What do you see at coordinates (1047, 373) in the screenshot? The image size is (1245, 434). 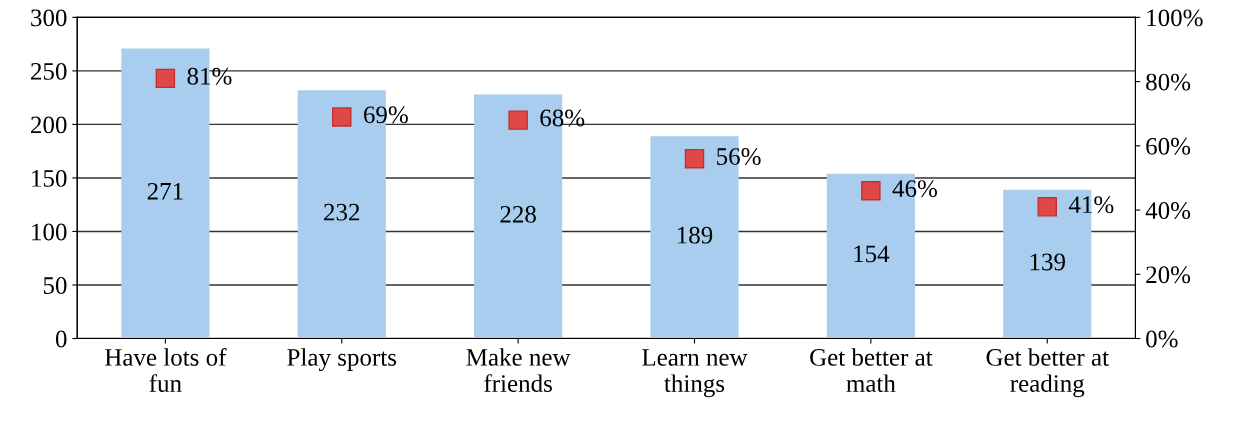 I see `x-tick-label: Get better at reading` at bounding box center [1047, 373].